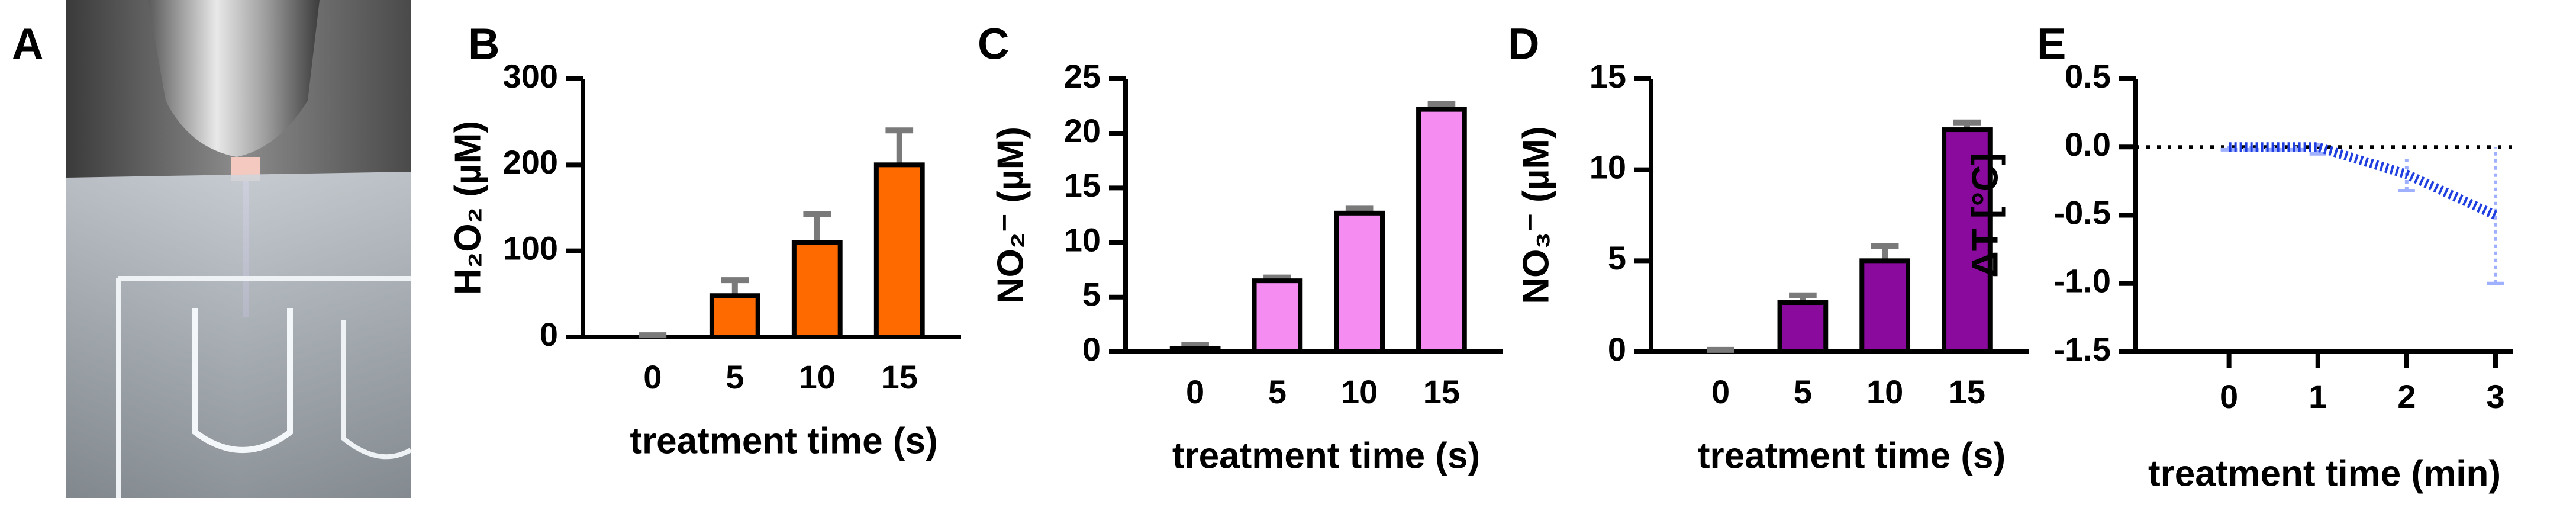  What do you see at coordinates (530, 76) in the screenshot?
I see `y-tick-label: 300` at bounding box center [530, 76].